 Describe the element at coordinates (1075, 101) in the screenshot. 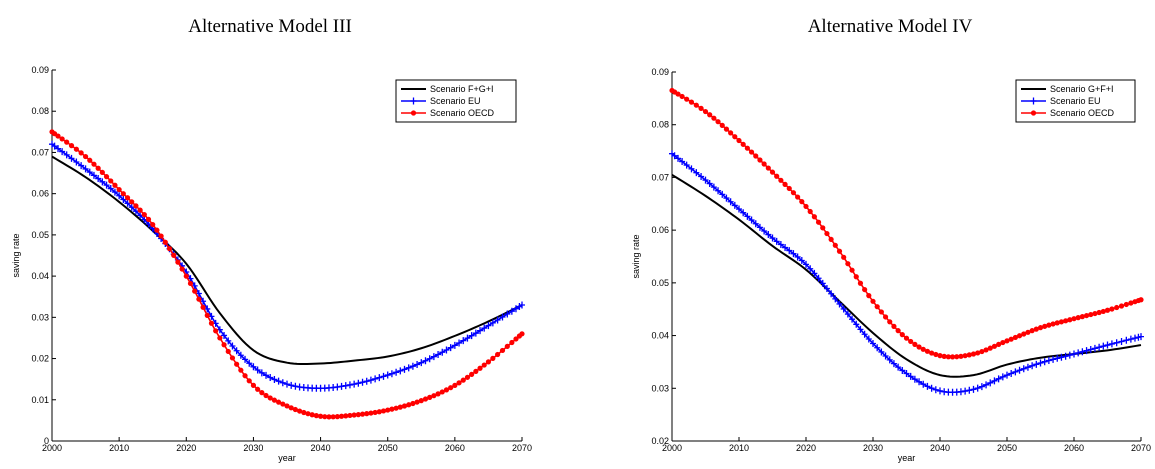

I see `legend-label: Scenario EU` at that location.